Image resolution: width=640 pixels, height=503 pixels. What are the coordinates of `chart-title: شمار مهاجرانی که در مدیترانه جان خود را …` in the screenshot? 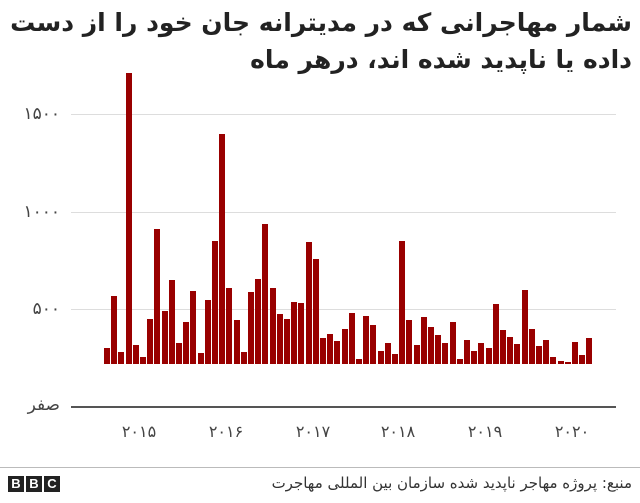 It's located at (321, 41).